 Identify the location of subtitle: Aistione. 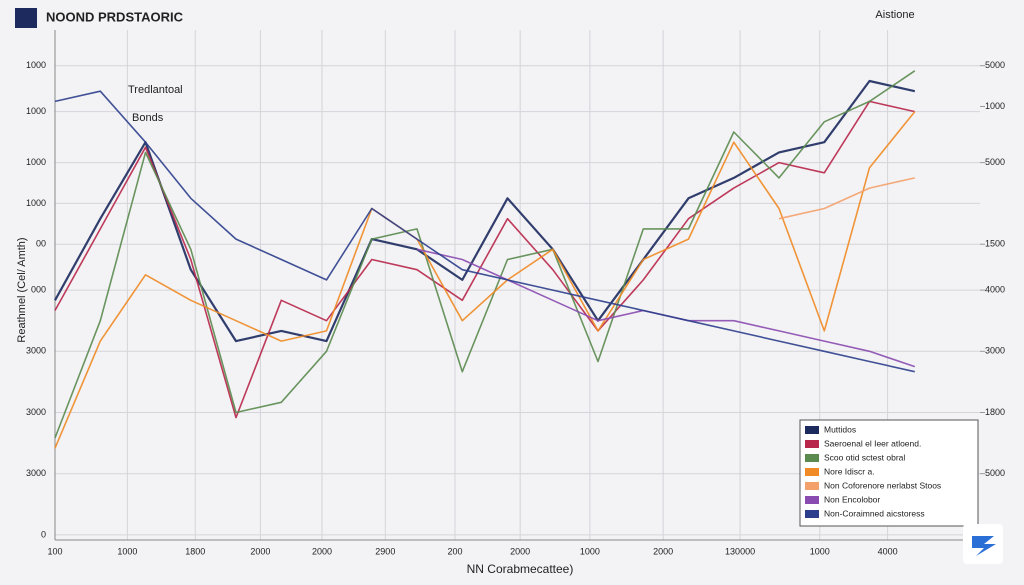
(894, 15).